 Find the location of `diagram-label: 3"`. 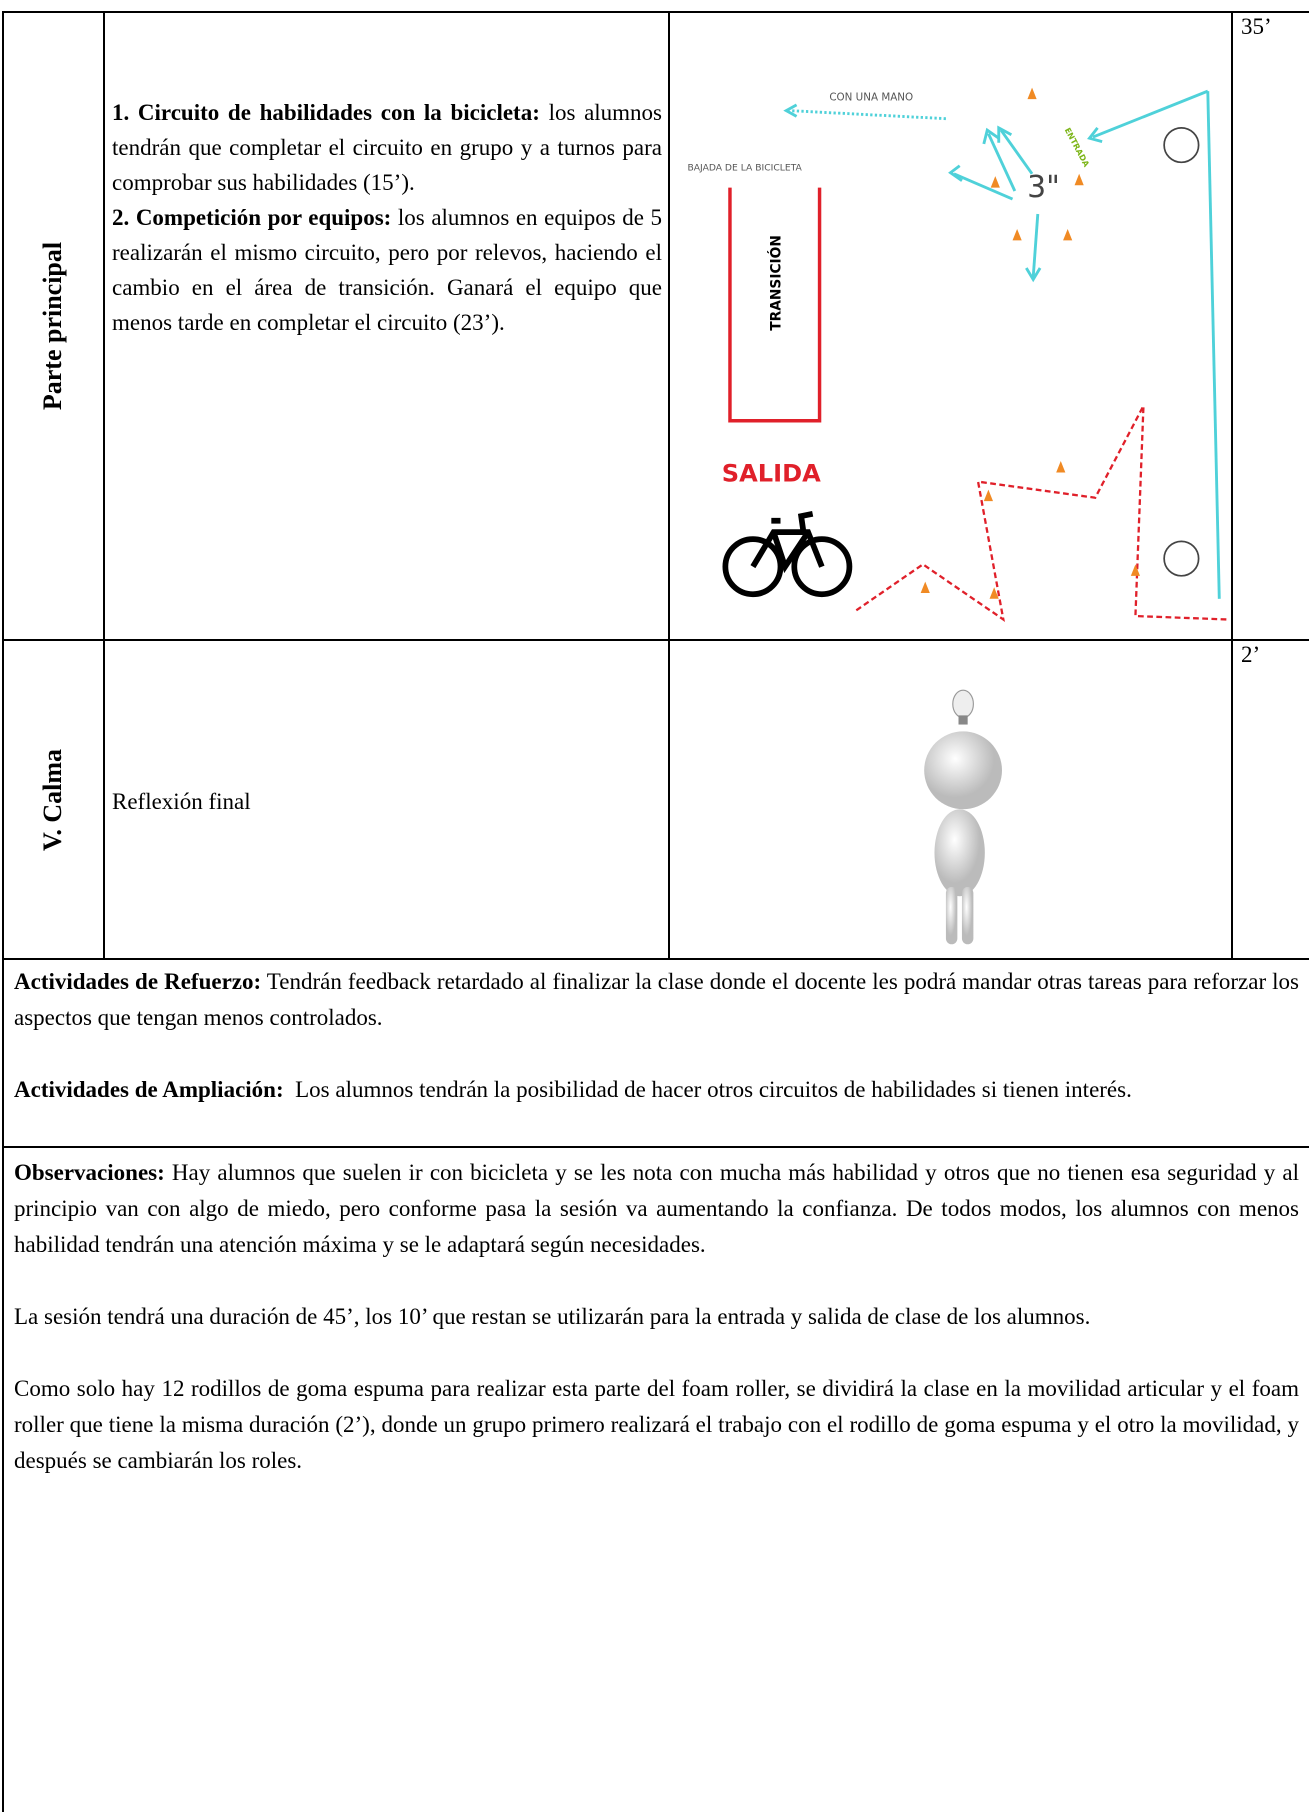

diagram-label: 3" is located at coordinates (1043, 187).